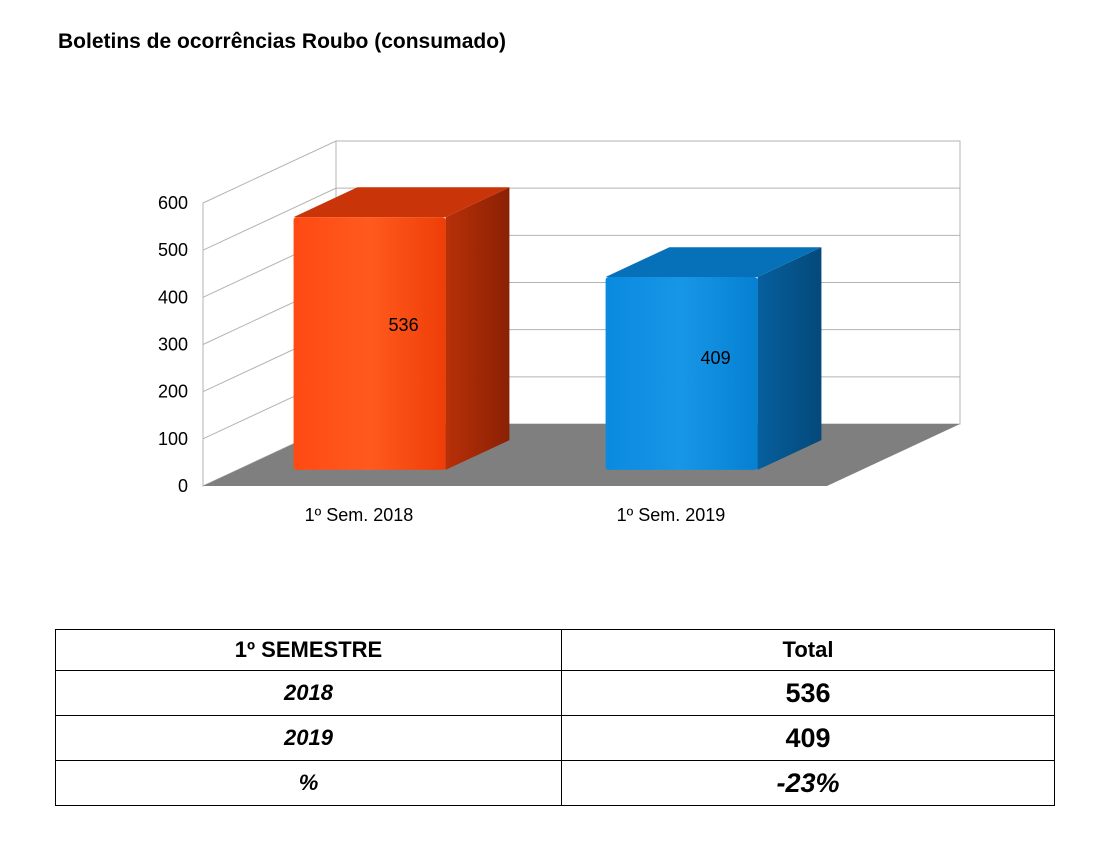 This screenshot has width=1100, height=848. I want to click on y-tick-label: 0, so click(183, 486).